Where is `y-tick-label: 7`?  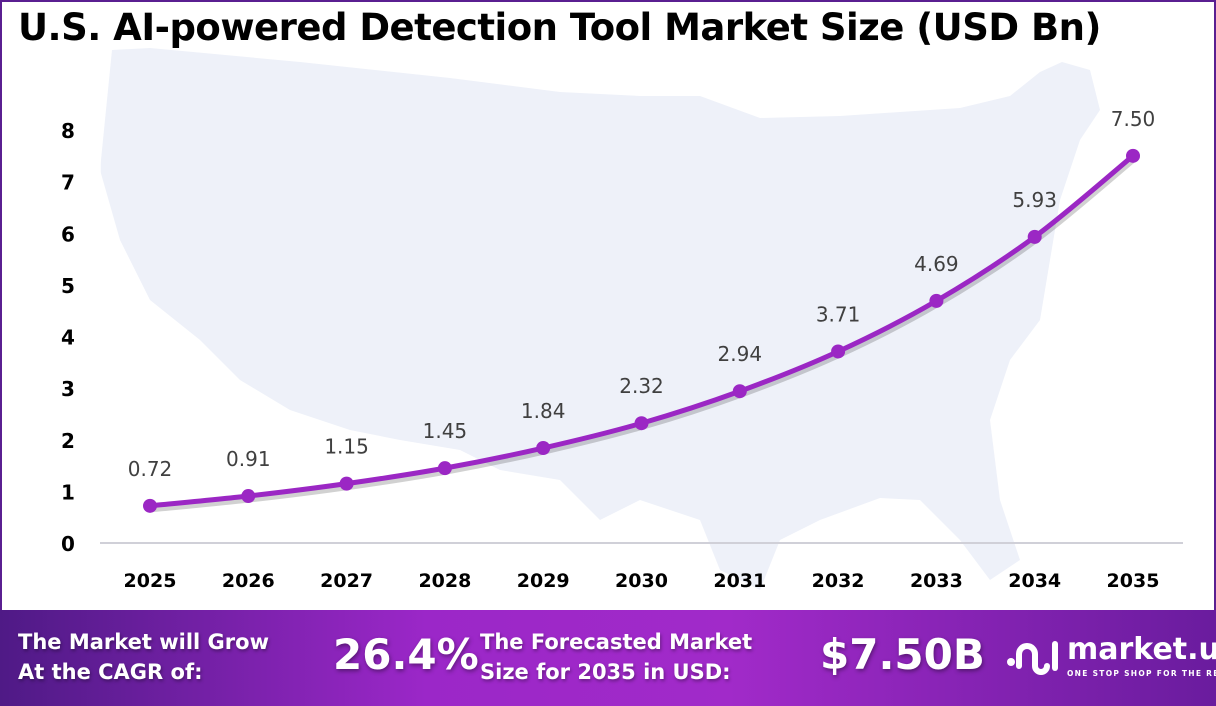 y-tick-label: 7 is located at coordinates (68, 183).